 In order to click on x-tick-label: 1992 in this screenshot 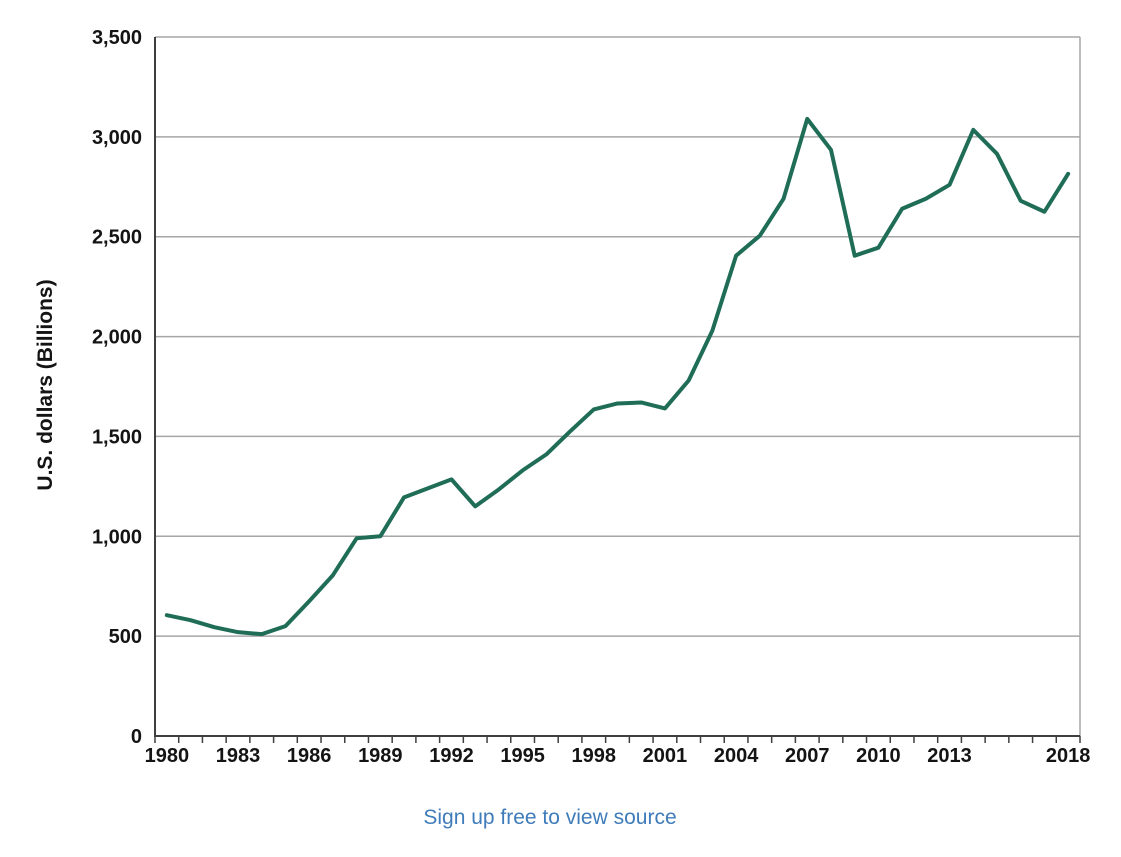, I will do `click(451, 756)`.